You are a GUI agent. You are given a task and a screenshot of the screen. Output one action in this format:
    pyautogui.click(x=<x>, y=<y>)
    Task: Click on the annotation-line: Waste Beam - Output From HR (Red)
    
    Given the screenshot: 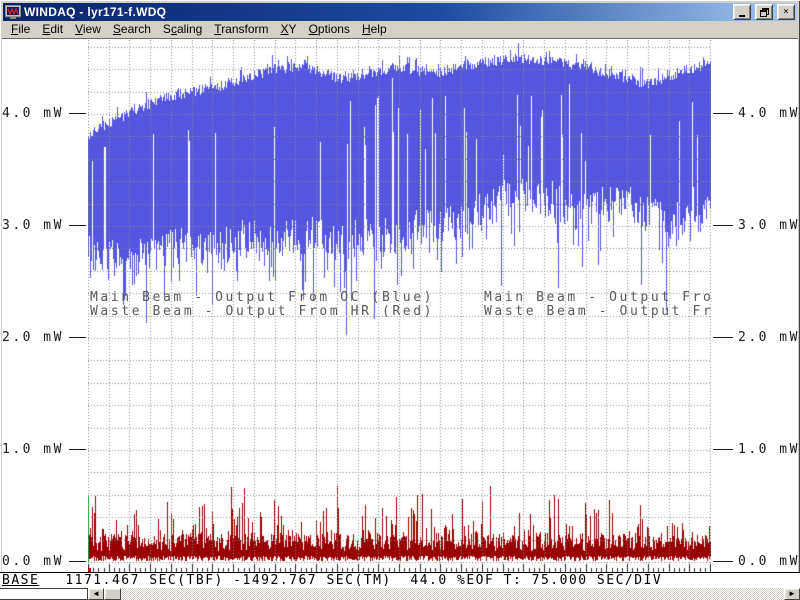 What is the action you would take?
    pyautogui.click(x=262, y=311)
    